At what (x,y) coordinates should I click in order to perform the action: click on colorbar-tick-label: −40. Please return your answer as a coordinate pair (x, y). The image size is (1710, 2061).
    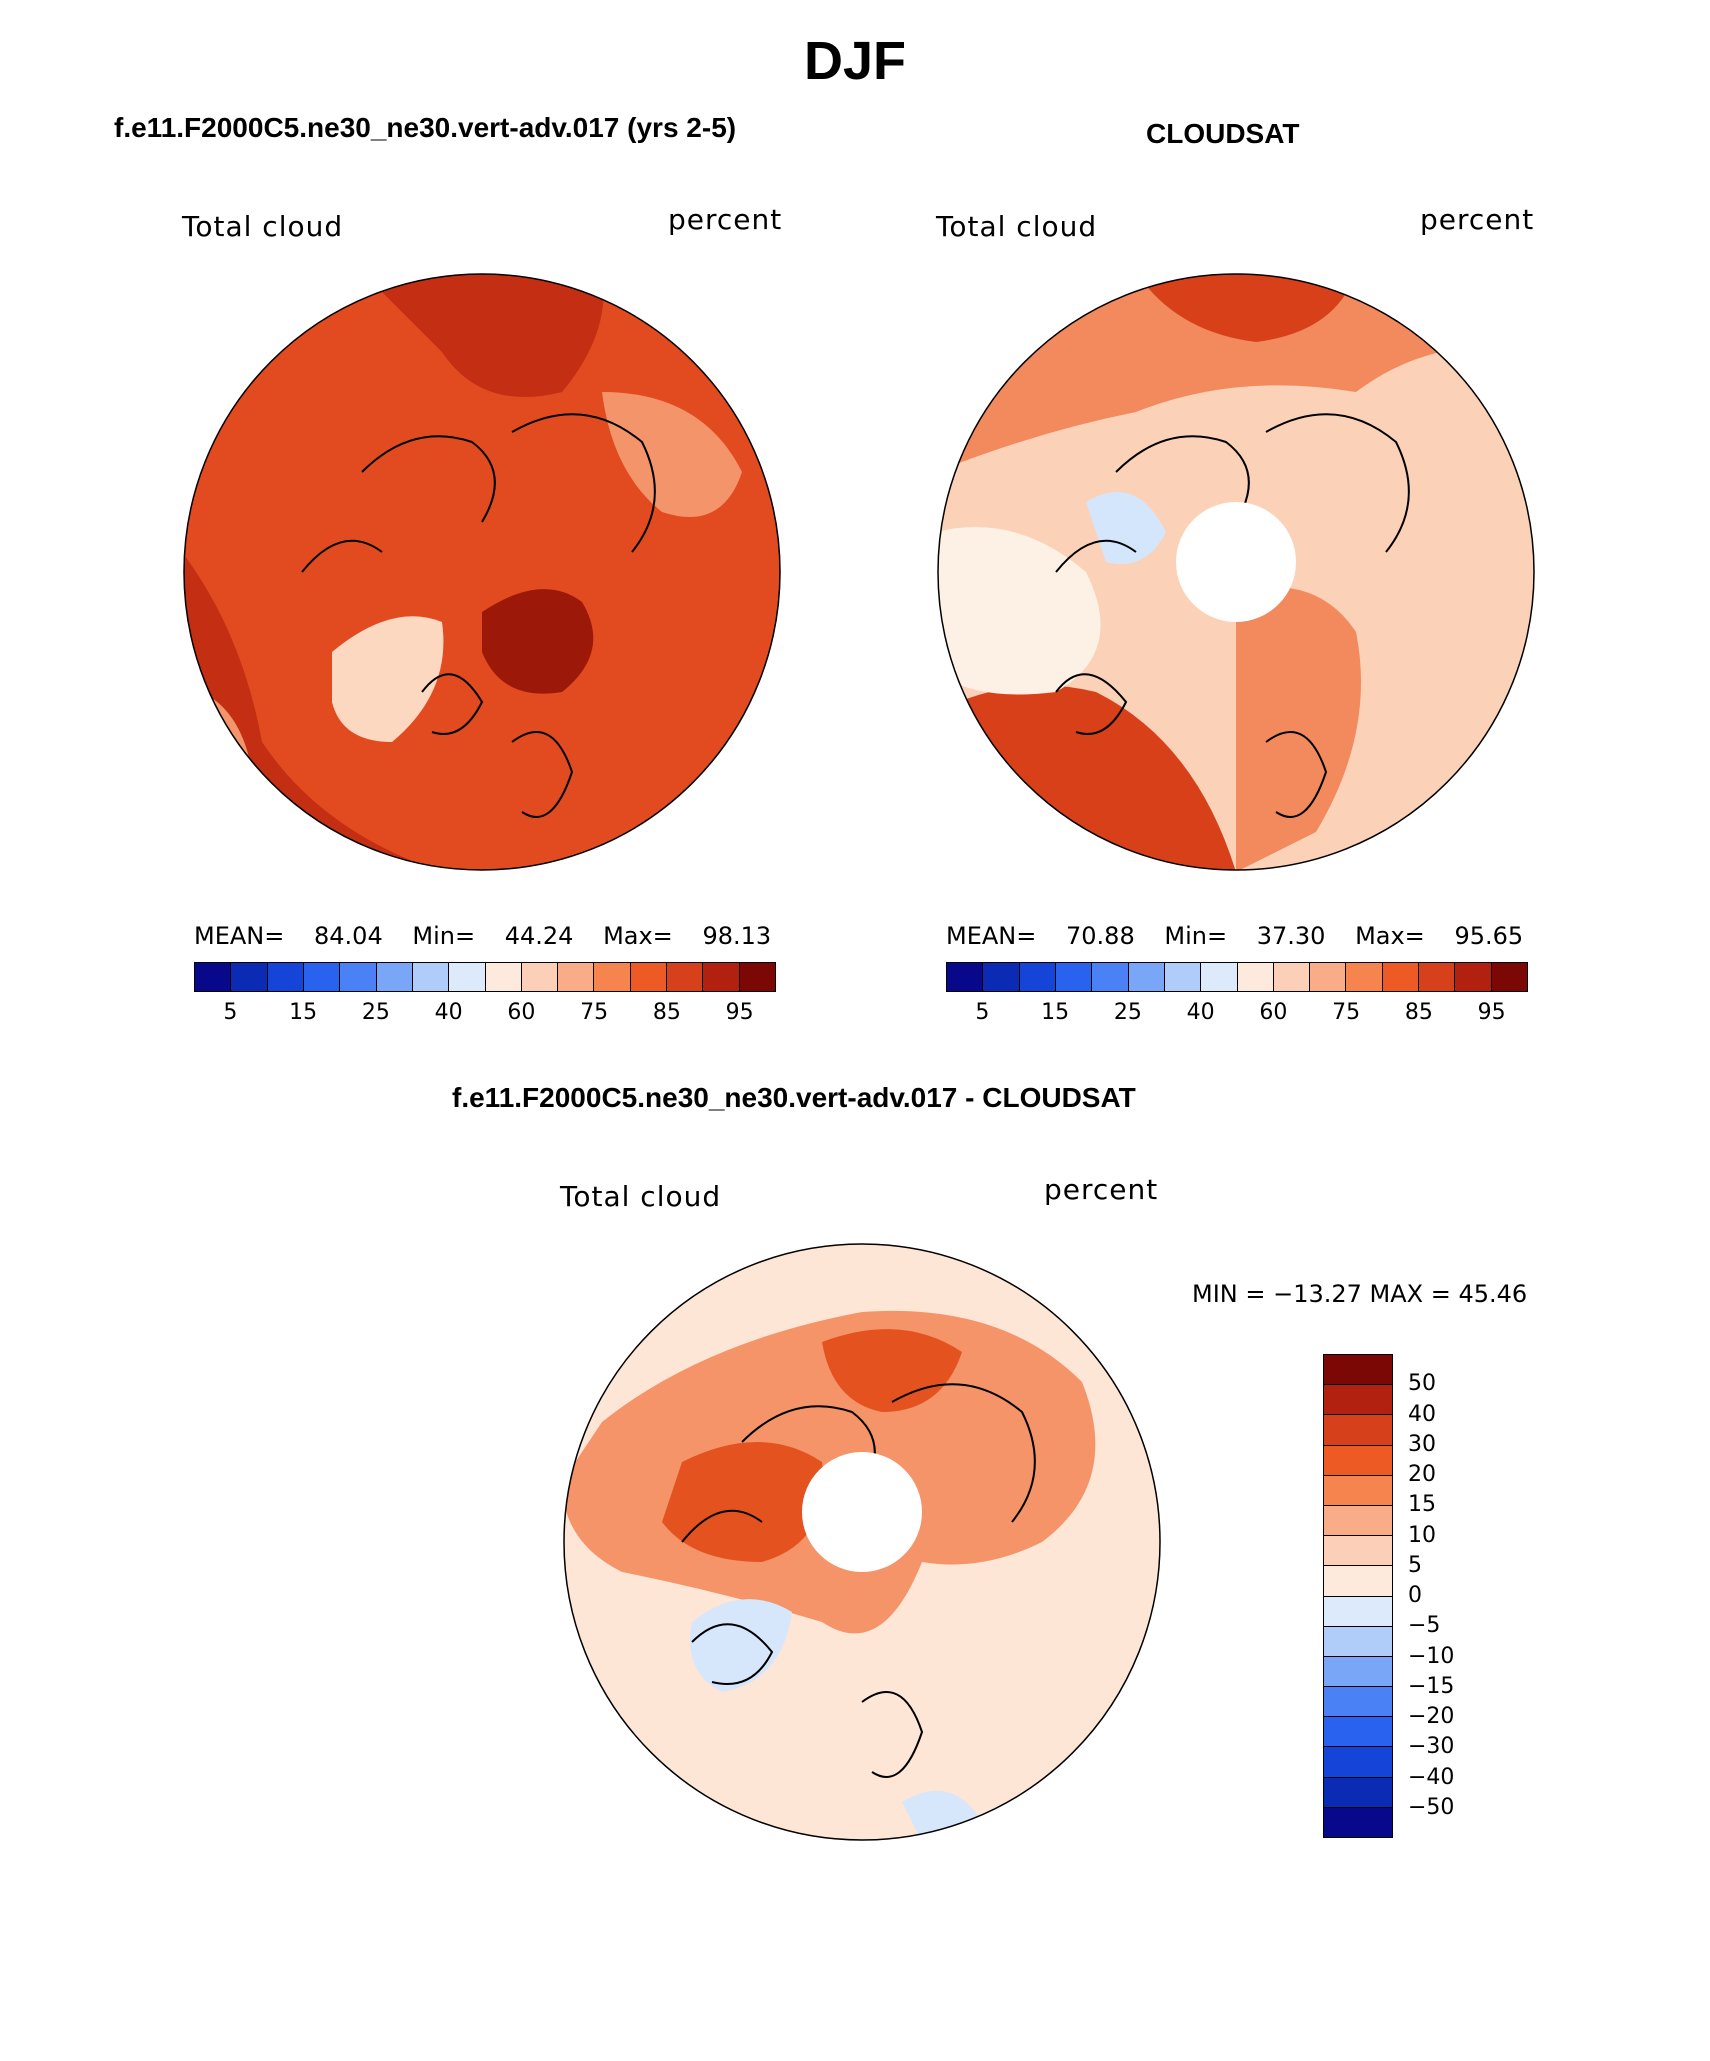
    Looking at the image, I should click on (1431, 1777).